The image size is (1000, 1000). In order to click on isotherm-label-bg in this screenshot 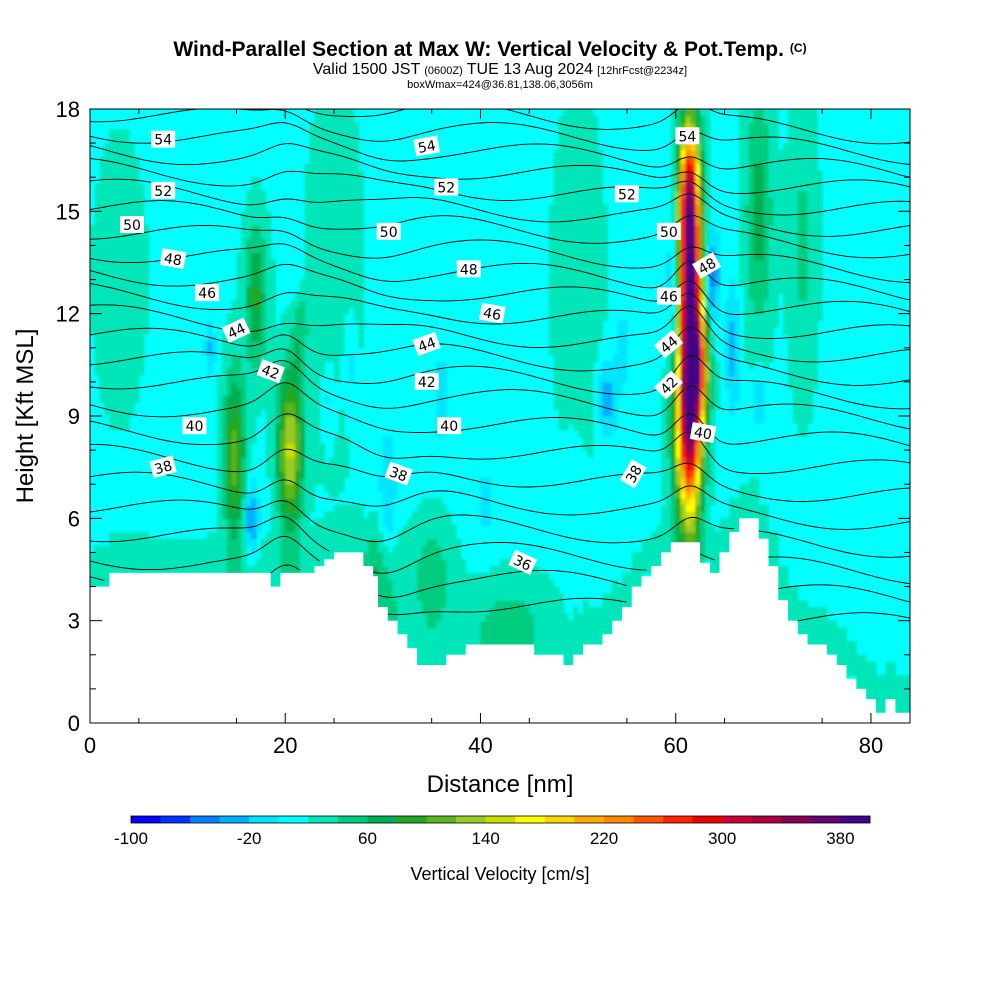, I will do `click(132, 224)`.